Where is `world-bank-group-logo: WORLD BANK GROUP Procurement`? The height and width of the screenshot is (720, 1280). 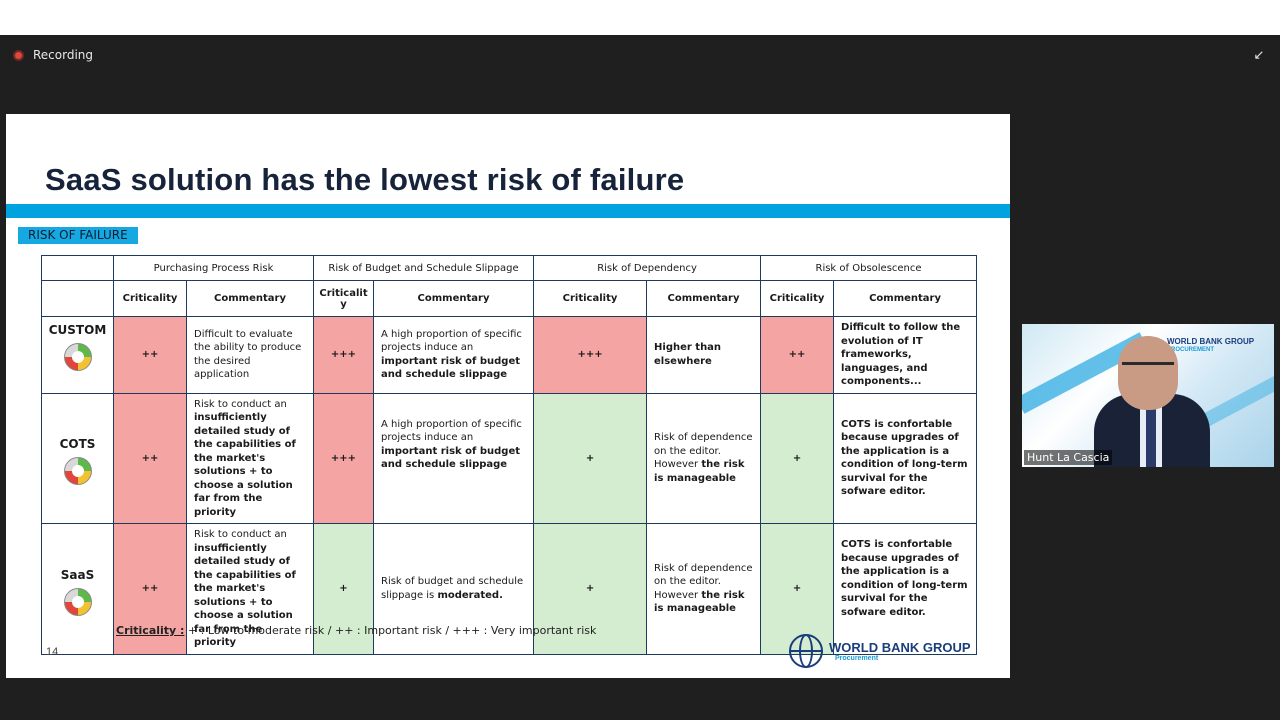 world-bank-group-logo: WORLD BANK GROUP Procurement is located at coordinates (880, 651).